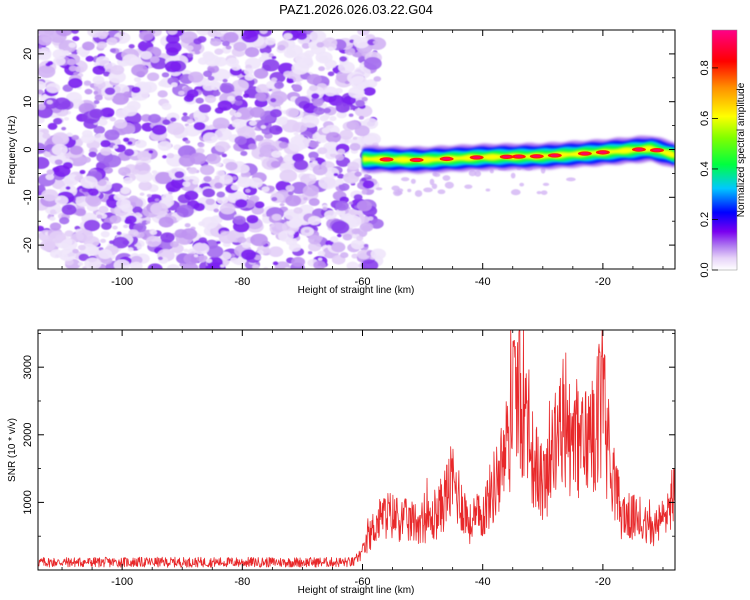 The width and height of the screenshot is (750, 600). What do you see at coordinates (603, 282) in the screenshot?
I see `spectrogram-xtick-label: -20` at bounding box center [603, 282].